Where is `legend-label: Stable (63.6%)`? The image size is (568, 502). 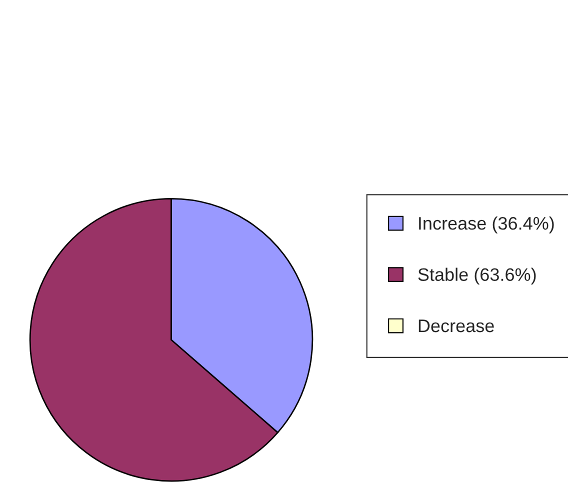
legend-label: Stable (63.6%) is located at coordinates (477, 276).